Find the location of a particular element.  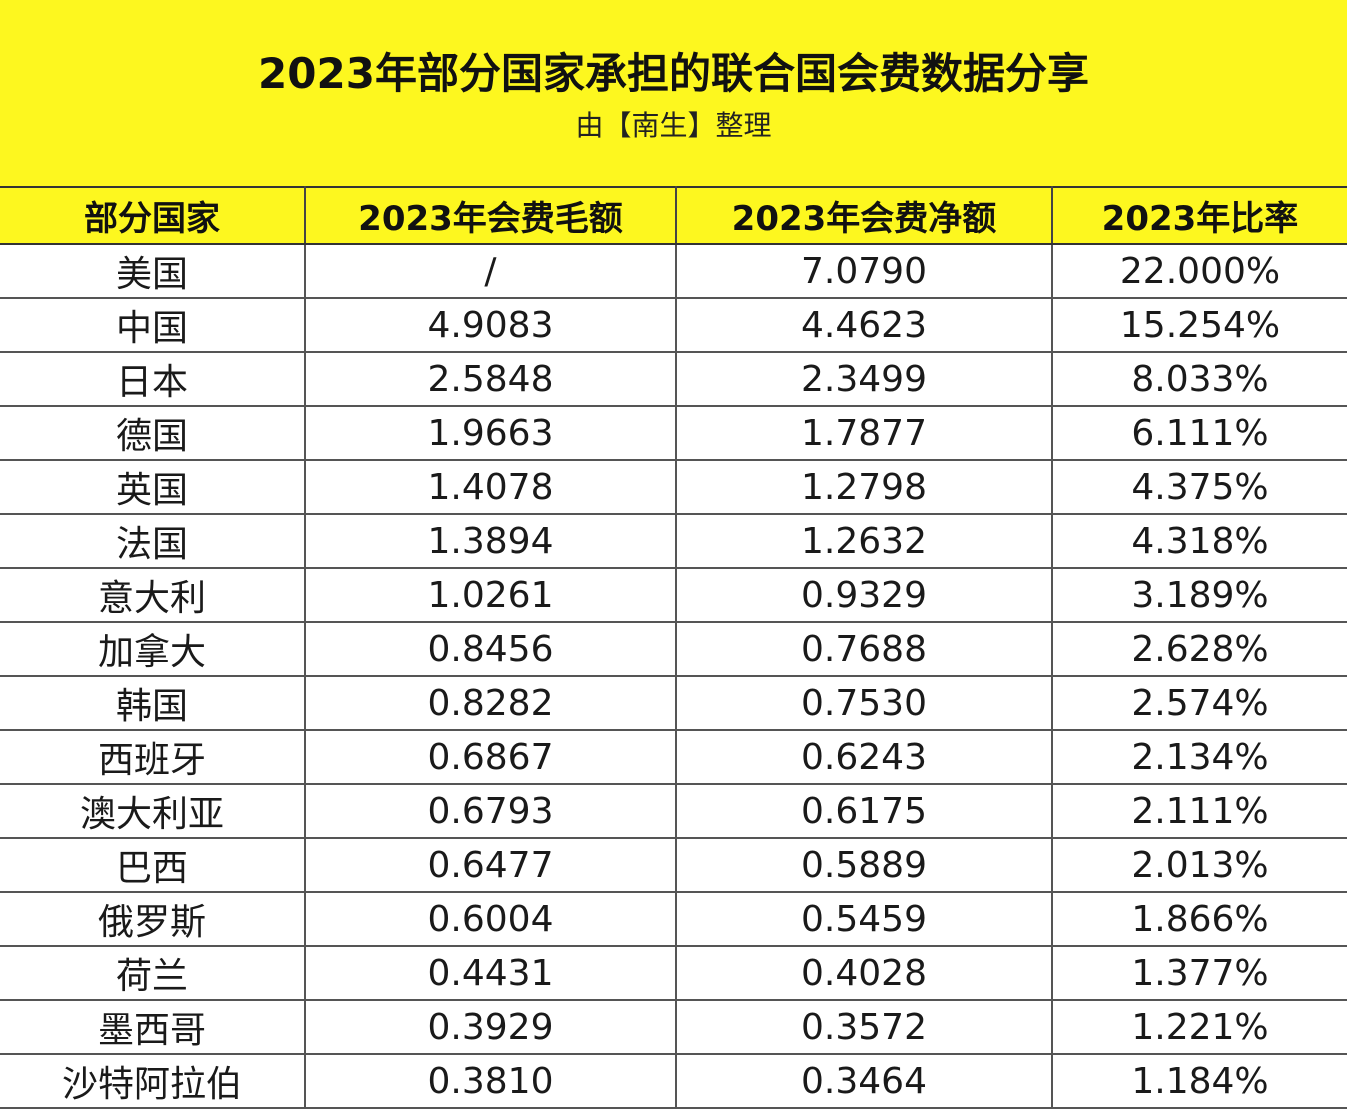

cell-country: 沙特阿拉伯 is located at coordinates (153, 1081).